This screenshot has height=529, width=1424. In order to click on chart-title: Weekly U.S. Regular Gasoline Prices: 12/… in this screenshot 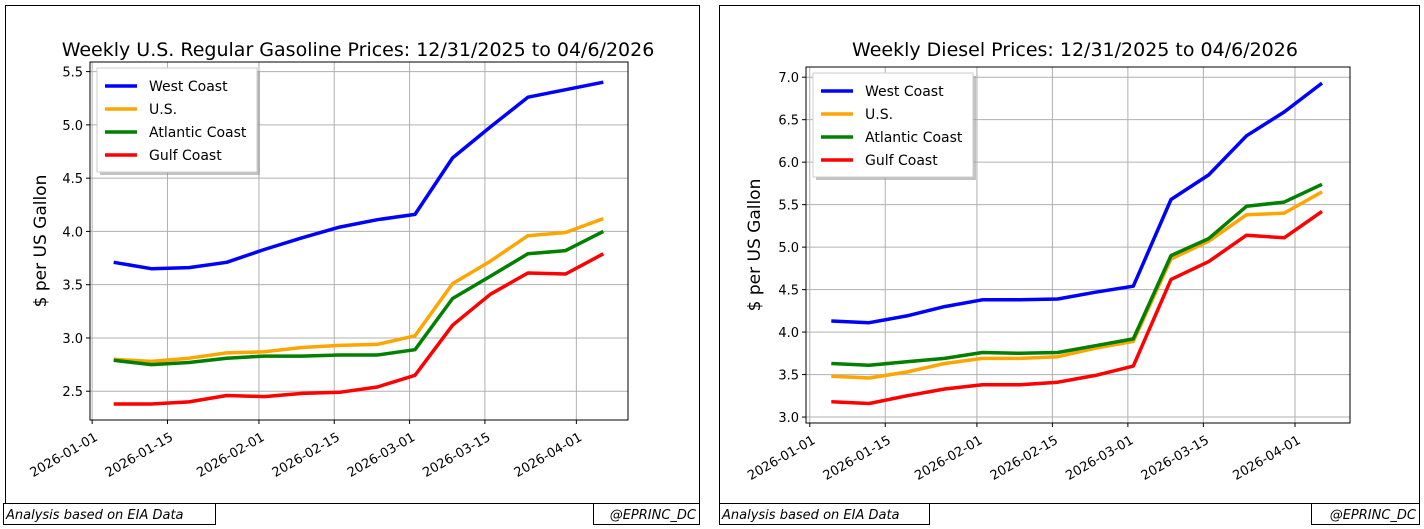, I will do `click(358, 50)`.